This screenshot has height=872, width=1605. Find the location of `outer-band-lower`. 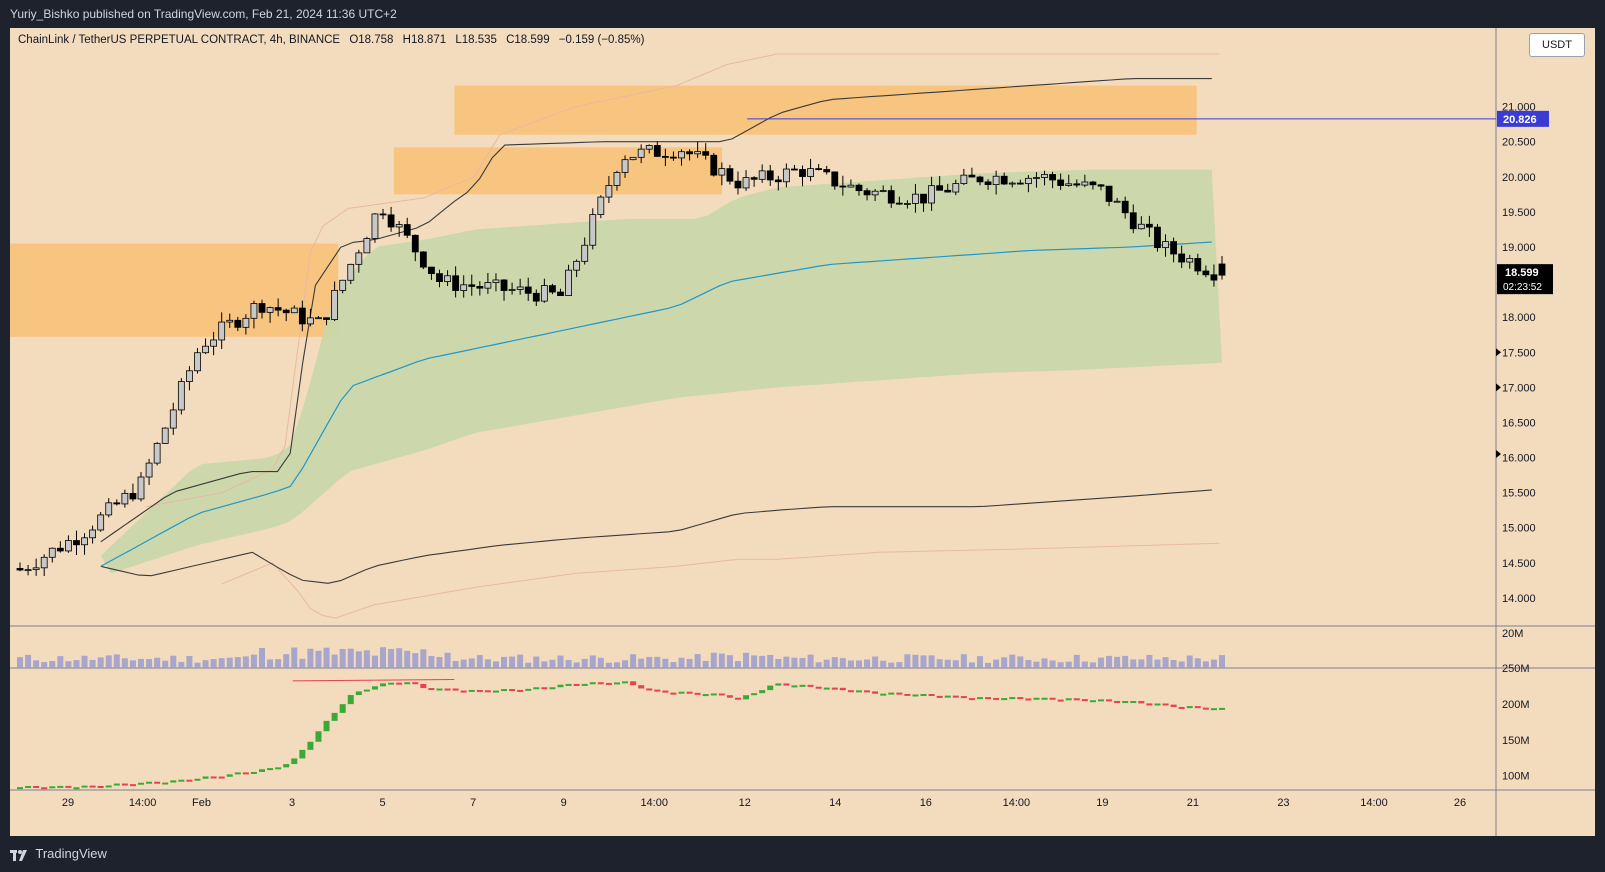

outer-band-lower is located at coordinates (720, 580).